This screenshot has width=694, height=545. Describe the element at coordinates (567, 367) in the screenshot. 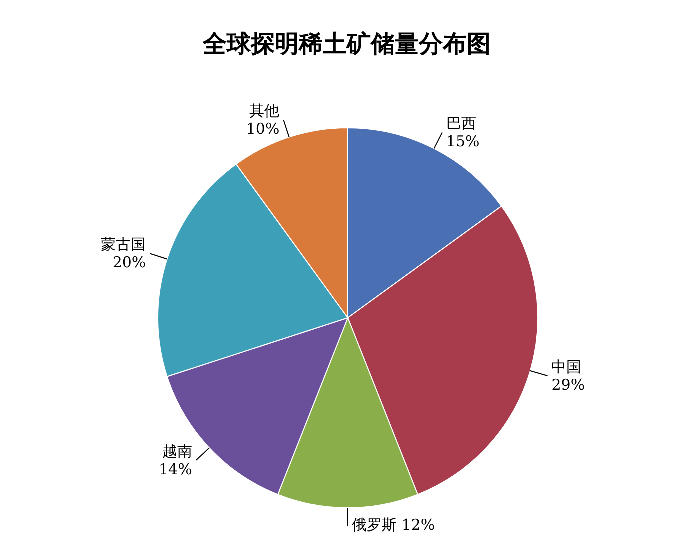

I see `slice-label: 中国` at that location.